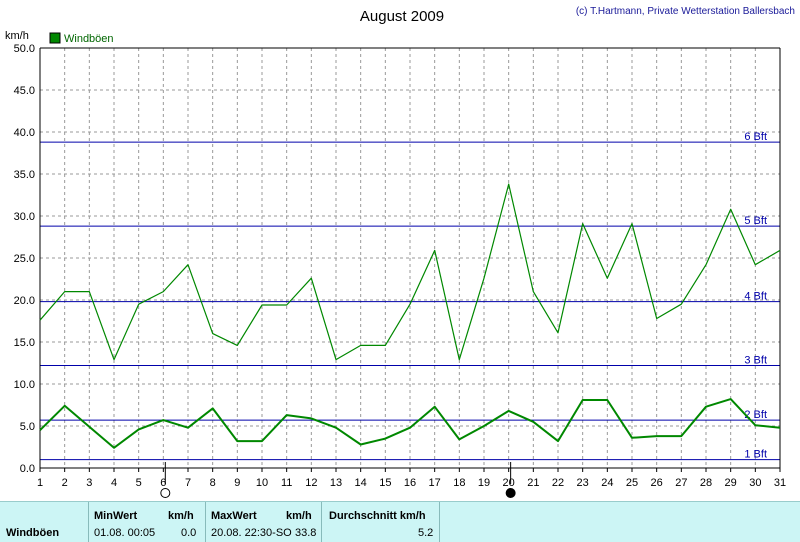  I want to click on x-tick-label: 8, so click(213, 483).